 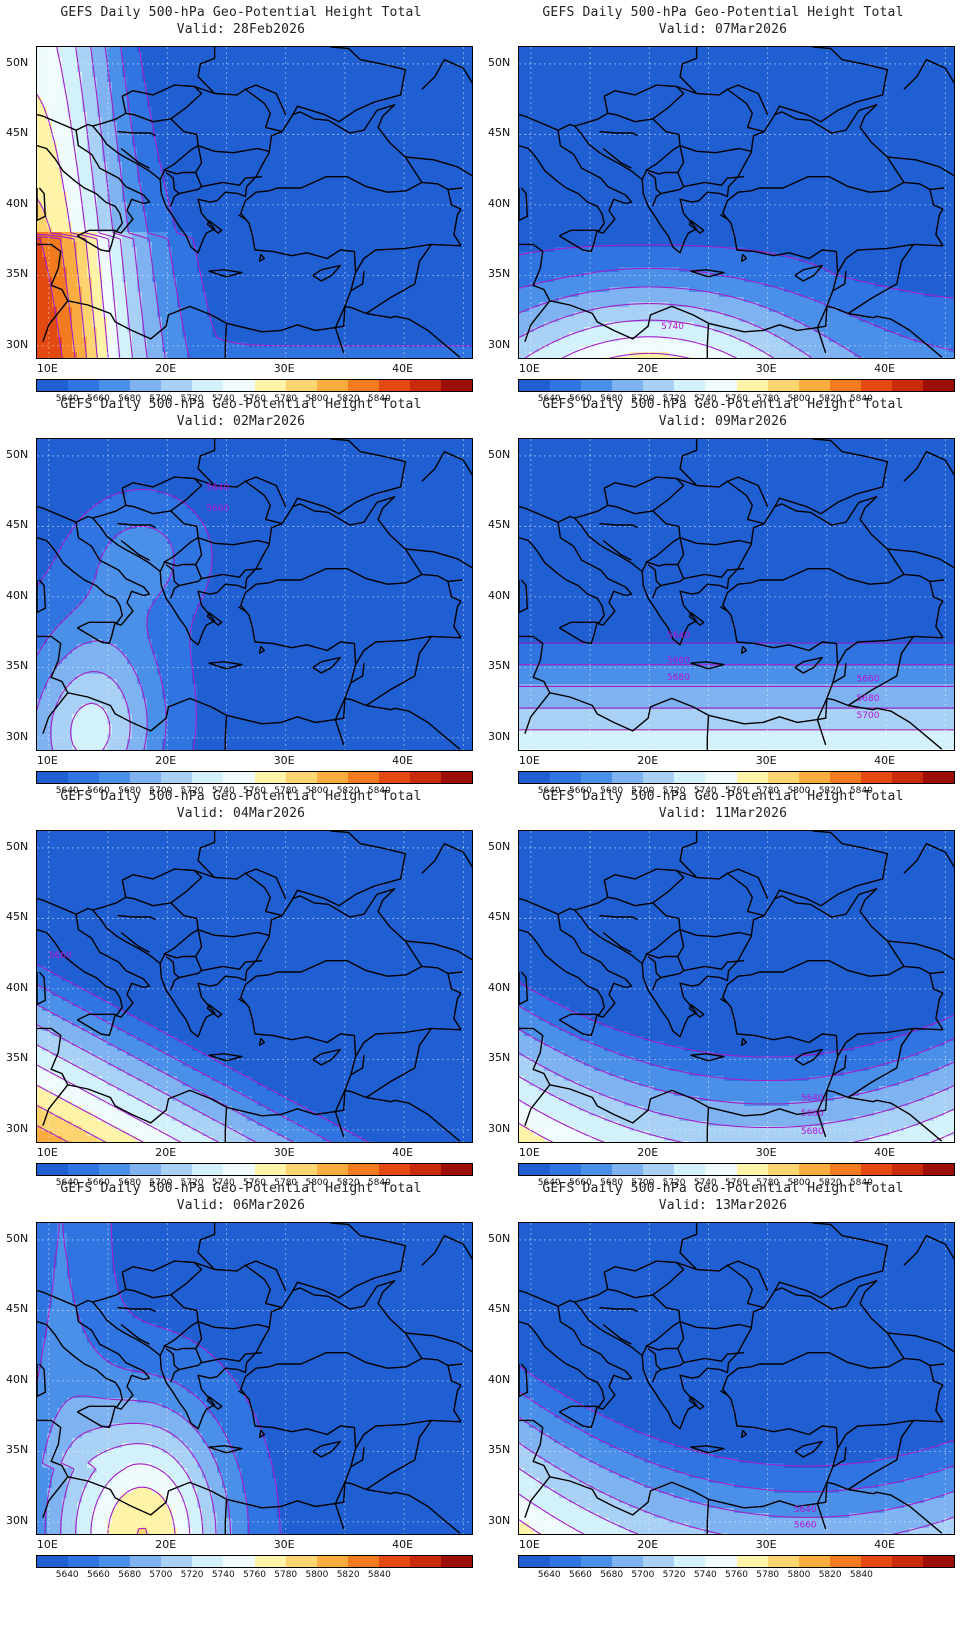 I want to click on lon-label: 30E, so click(x=766, y=760).